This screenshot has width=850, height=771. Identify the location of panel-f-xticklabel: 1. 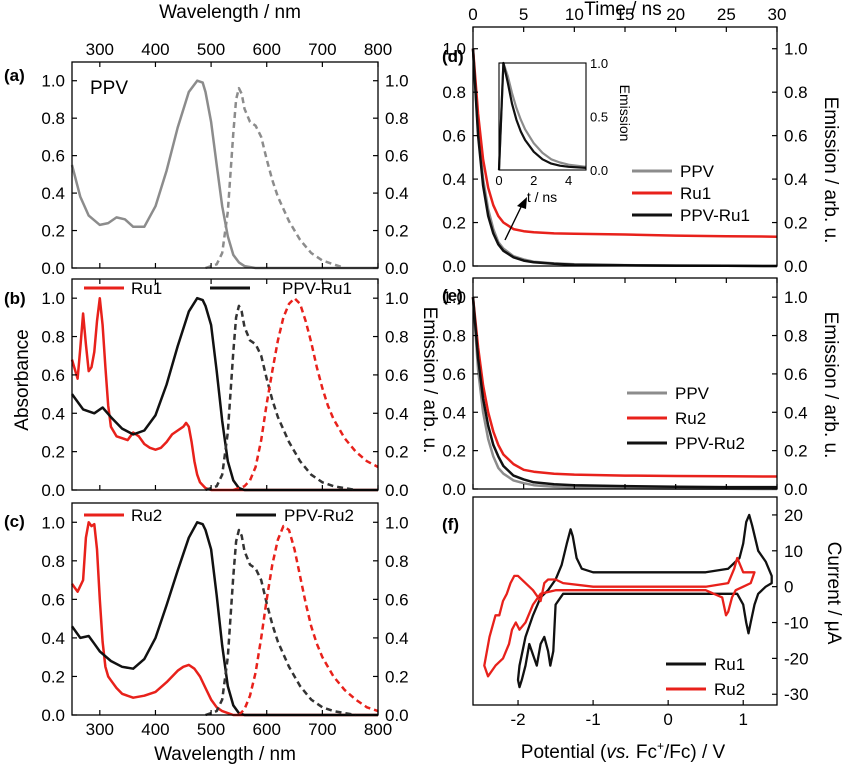
(742, 719).